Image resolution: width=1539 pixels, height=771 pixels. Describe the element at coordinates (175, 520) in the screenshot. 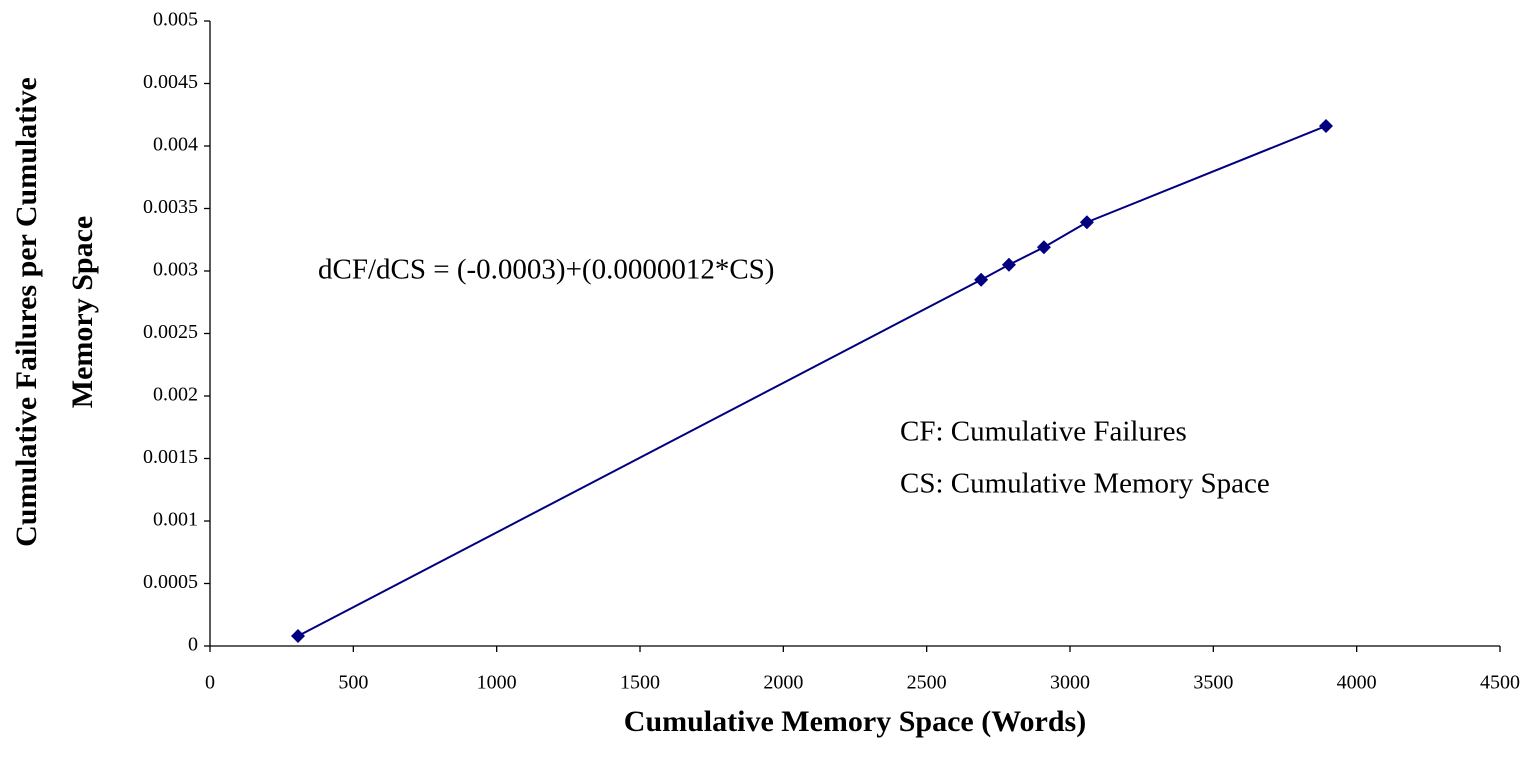

I see `y-tick-label: 0.001` at that location.